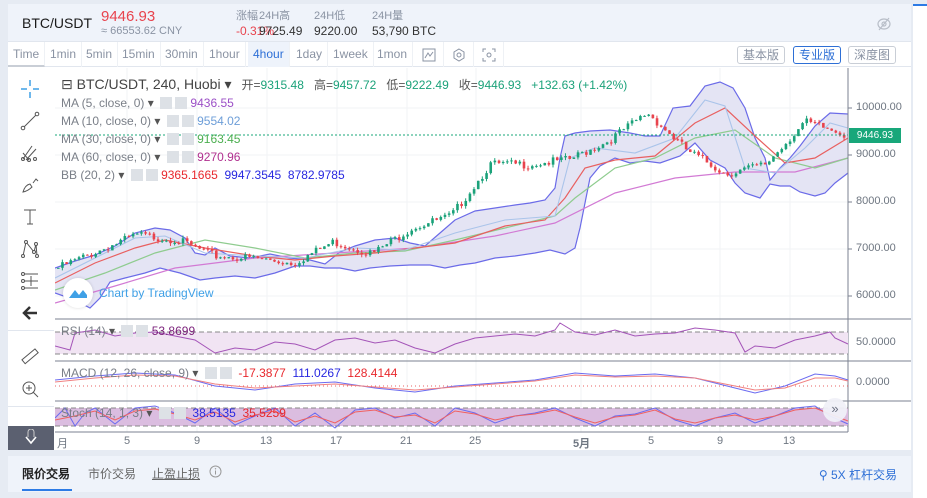 This screenshot has width=927, height=498. Describe the element at coordinates (336, 24) in the screenshot. I see `stat-low: 24H低 9220.00` at that location.